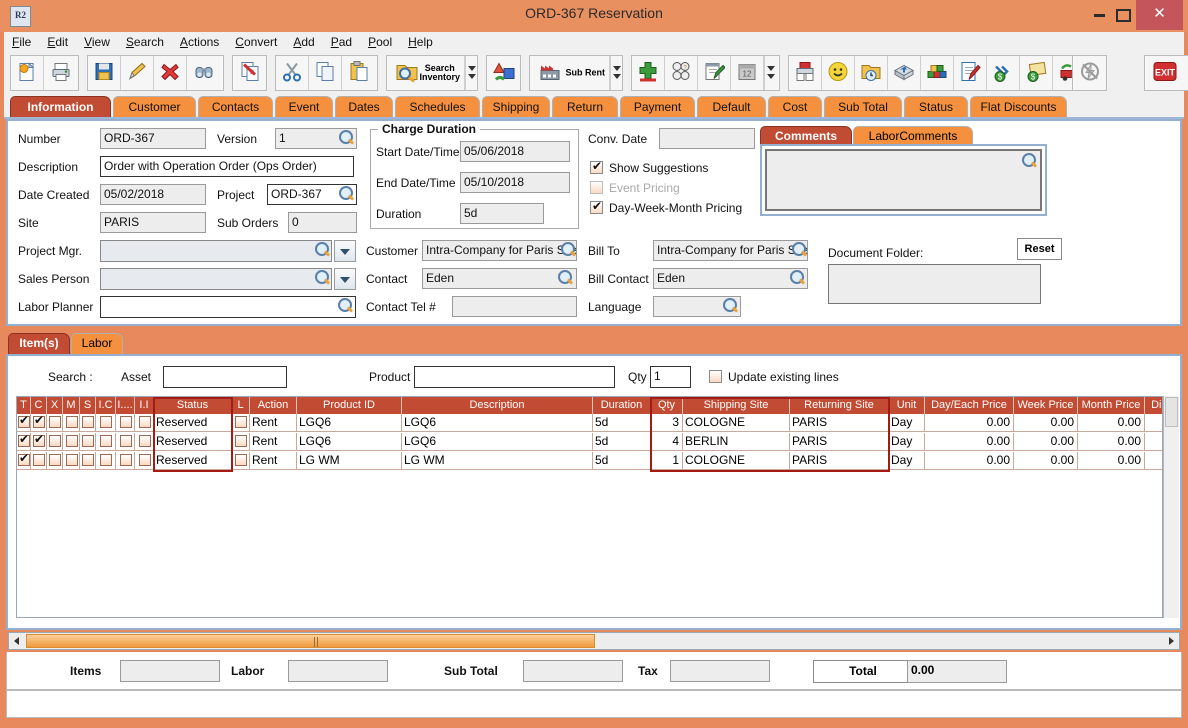 This screenshot has height=728, width=1188. I want to click on menu-item-actions: Actions, so click(199, 42).